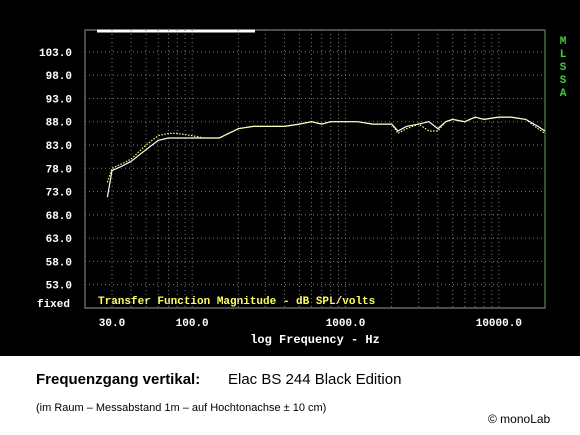 This screenshot has height=435, width=580. What do you see at coordinates (499, 324) in the screenshot?
I see `x-tick-label: 10000.0` at bounding box center [499, 324].